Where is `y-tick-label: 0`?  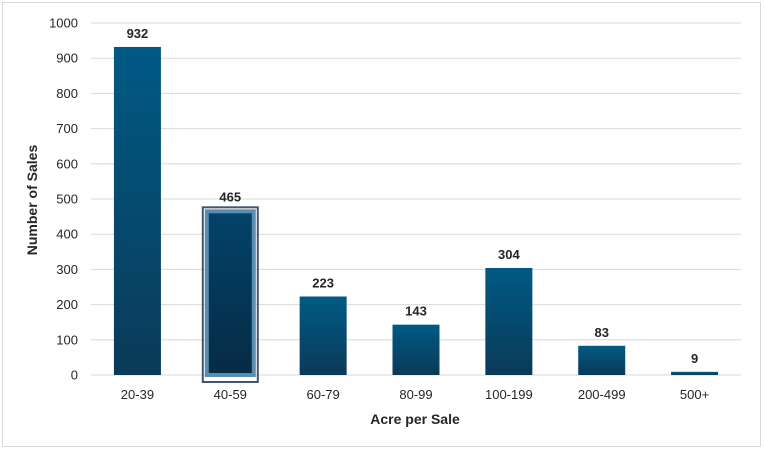
y-tick-label: 0 is located at coordinates (74, 375).